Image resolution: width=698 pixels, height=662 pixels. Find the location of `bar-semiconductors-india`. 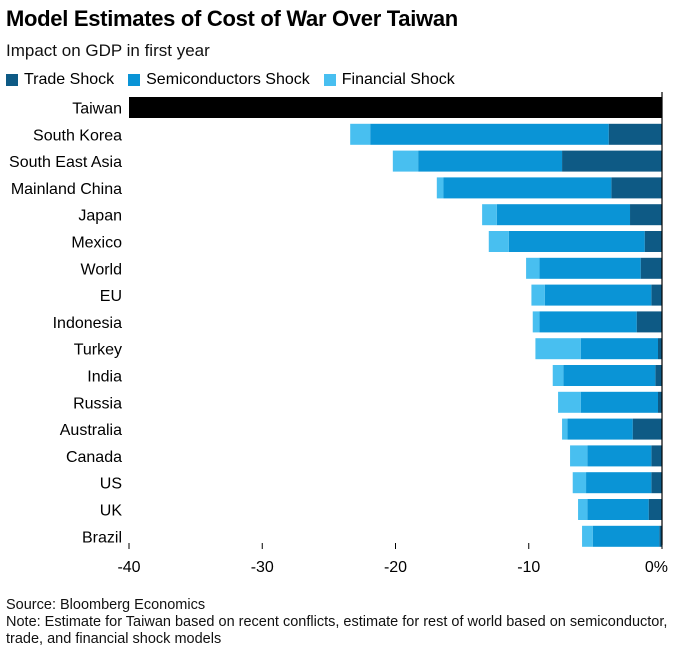

bar-semiconductors-india is located at coordinates (609, 375).